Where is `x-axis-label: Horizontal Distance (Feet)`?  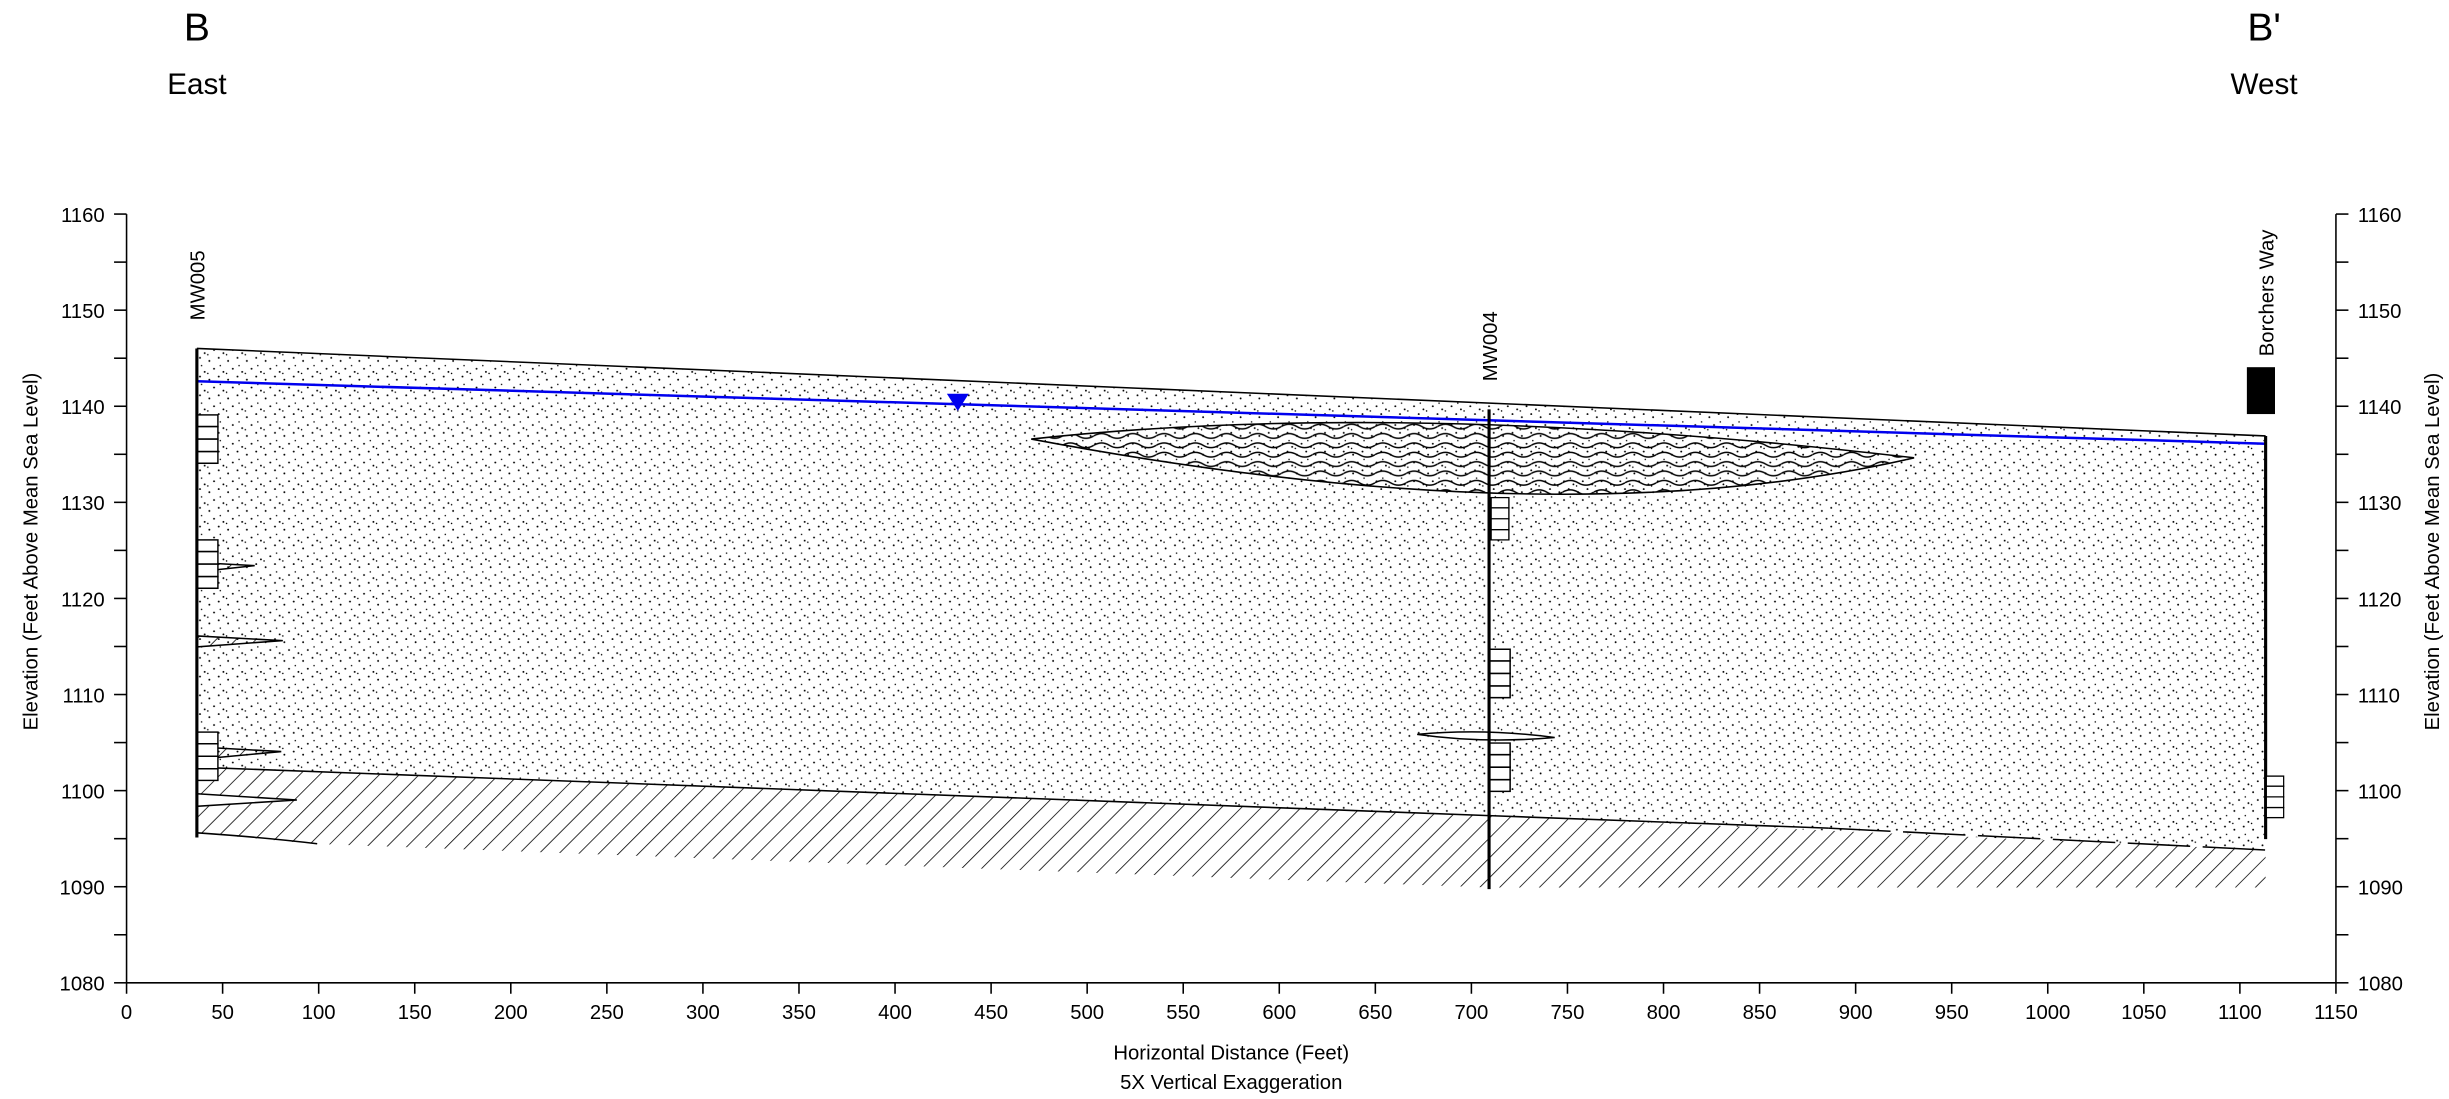
x-axis-label: Horizontal Distance (Feet) is located at coordinates (1231, 1053).